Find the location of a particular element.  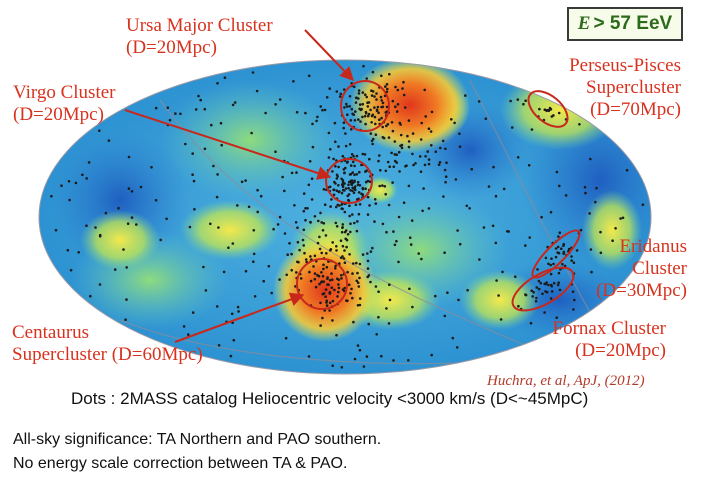

virgo-arrow is located at coordinates (228, 144).